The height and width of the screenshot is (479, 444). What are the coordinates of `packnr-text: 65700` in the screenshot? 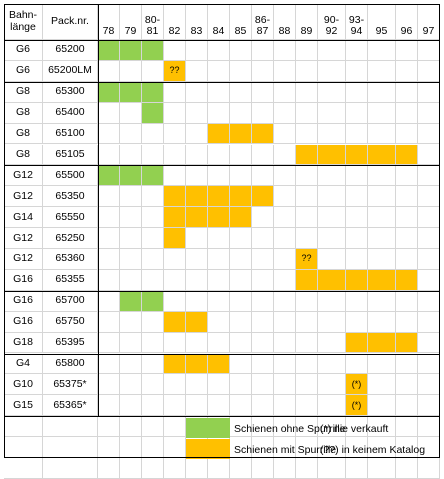 It's located at (70, 300).